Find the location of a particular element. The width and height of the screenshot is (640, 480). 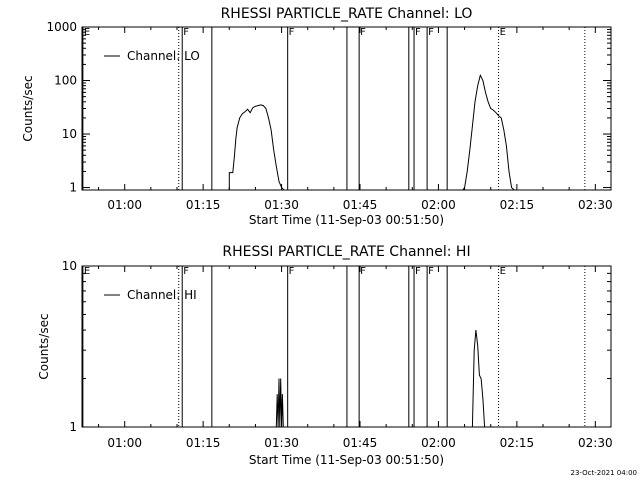

chart-title: RHESSI PARTICLE_RATE Channel: HI is located at coordinates (346, 252).